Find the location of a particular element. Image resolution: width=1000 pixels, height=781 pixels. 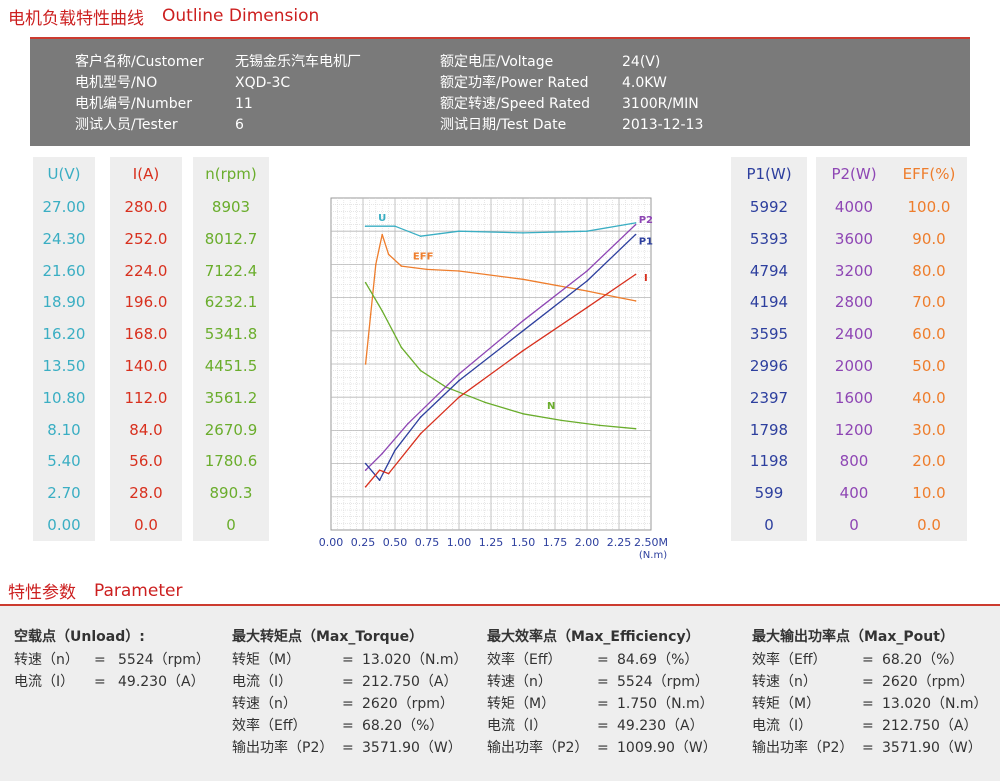

parameter-row: 效率（Eff） = 68.20（%） is located at coordinates (354, 726).